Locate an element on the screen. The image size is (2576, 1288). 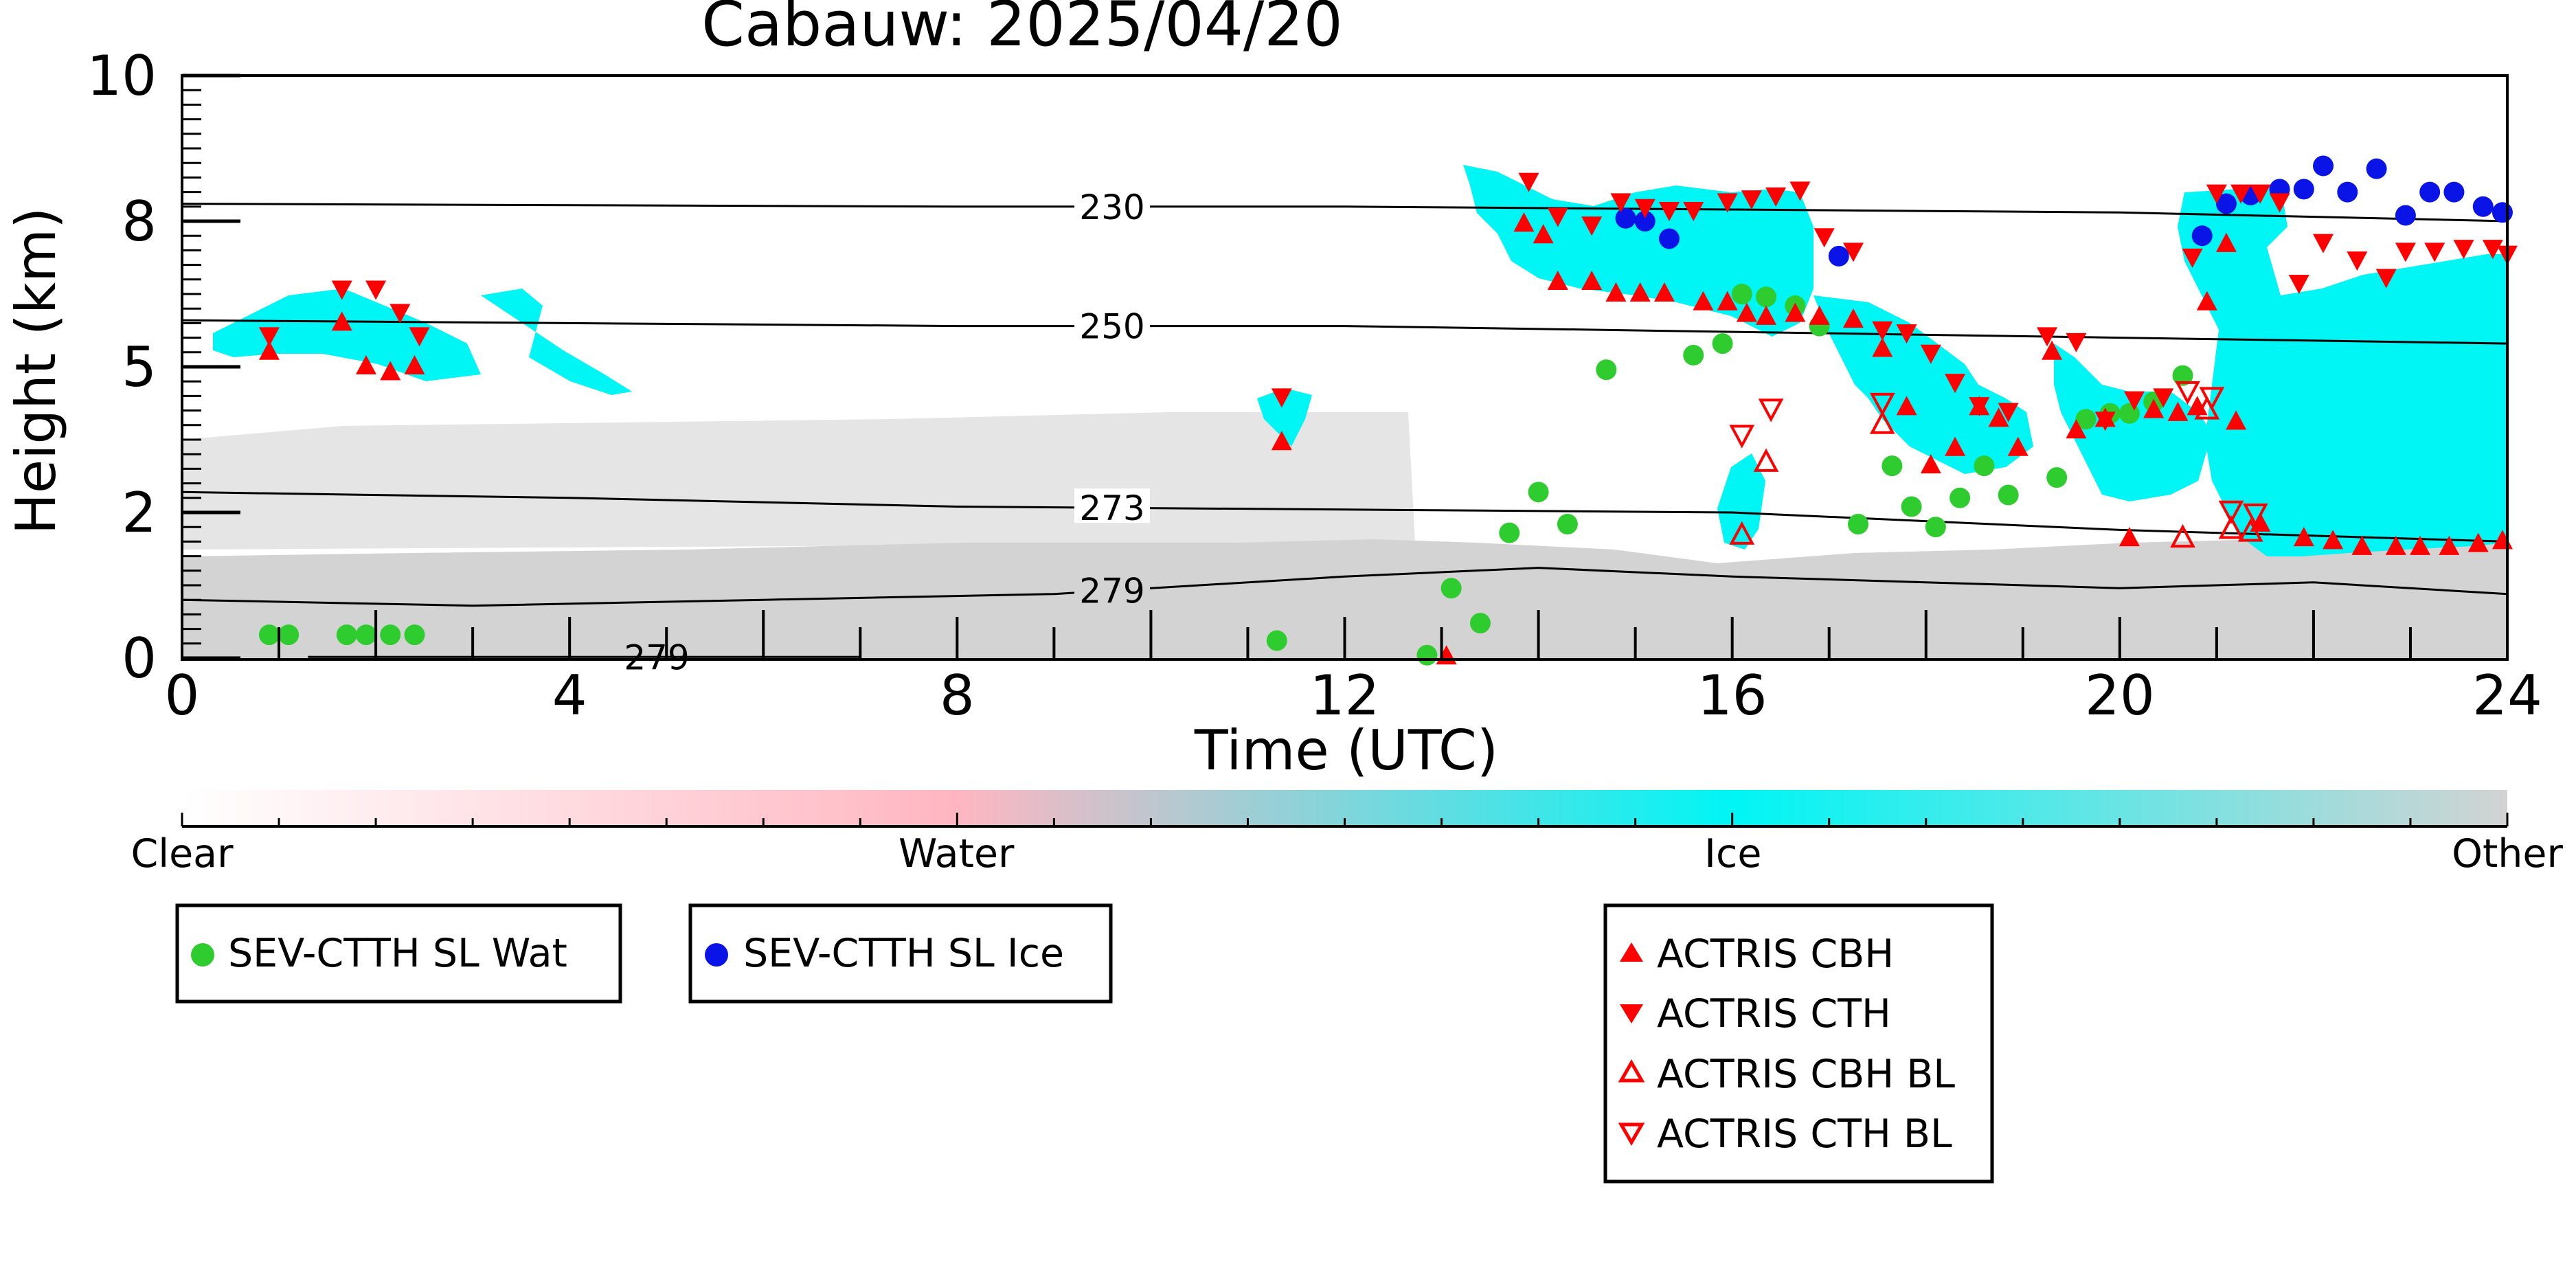
legend-label-cth-bl: ACTRIS CTH BL is located at coordinates (1804, 1134).